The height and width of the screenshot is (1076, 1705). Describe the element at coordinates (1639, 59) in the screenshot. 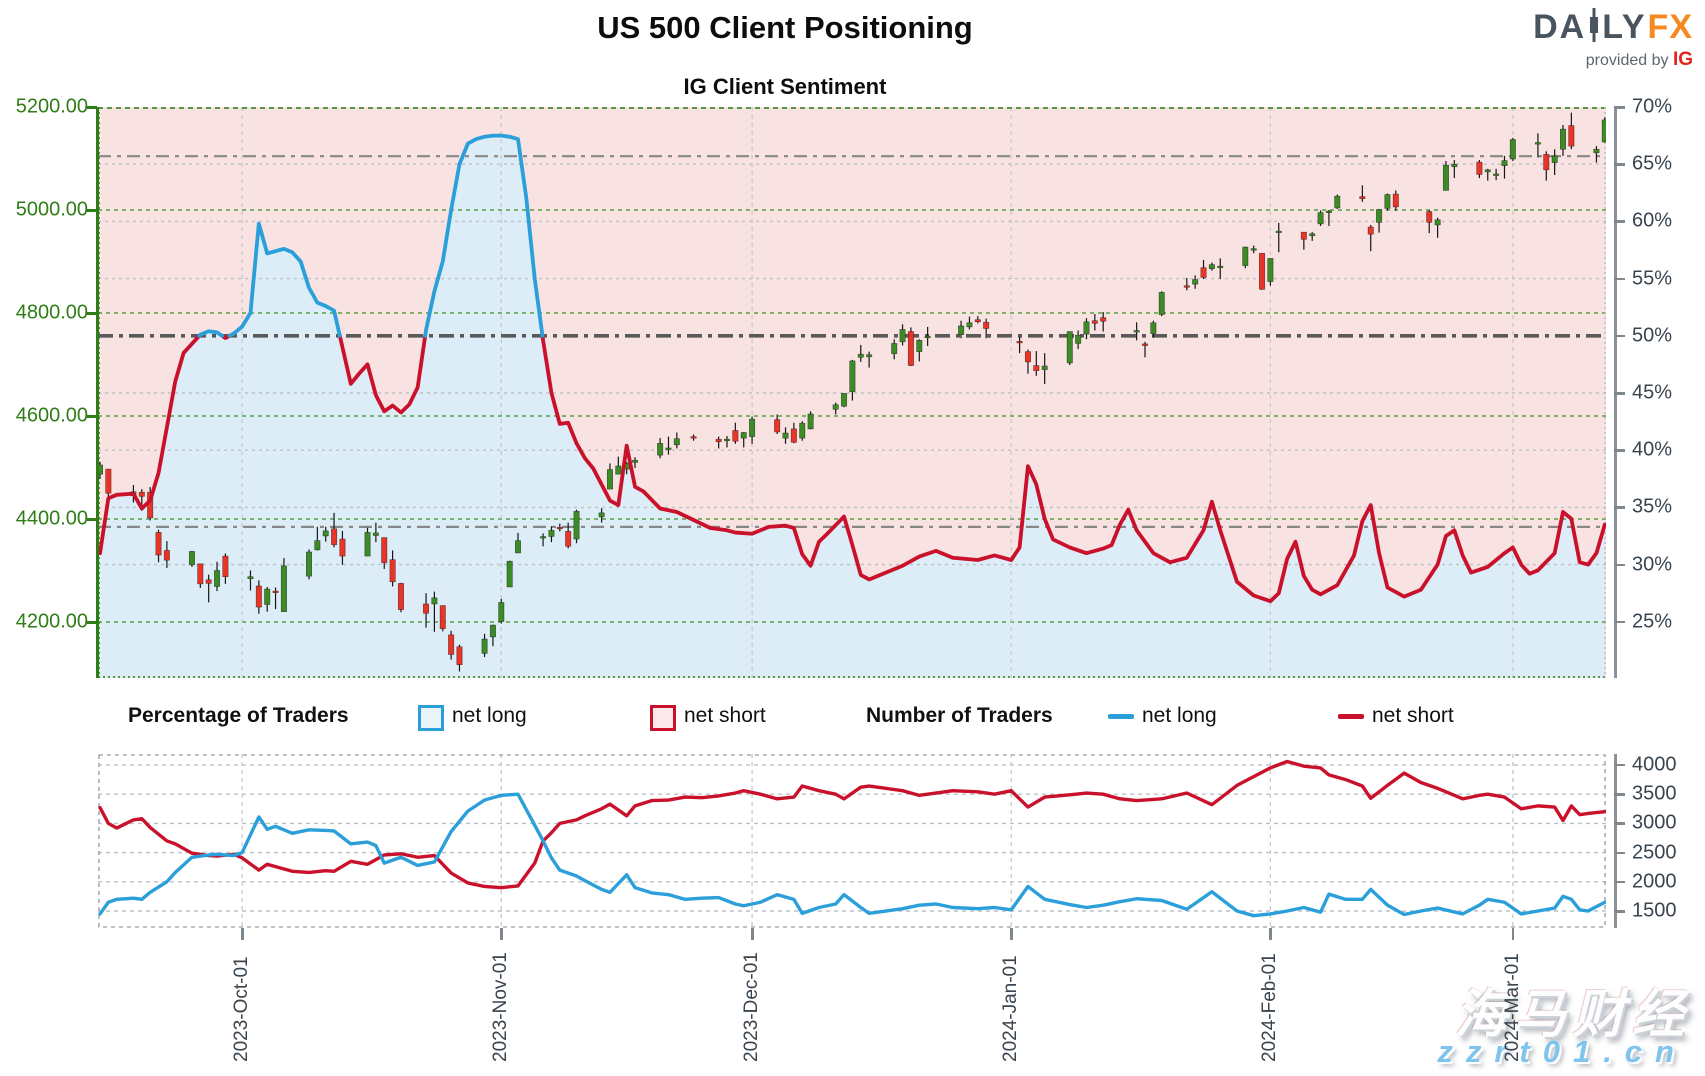

I see `provided-by-ig: provided by IG` at that location.